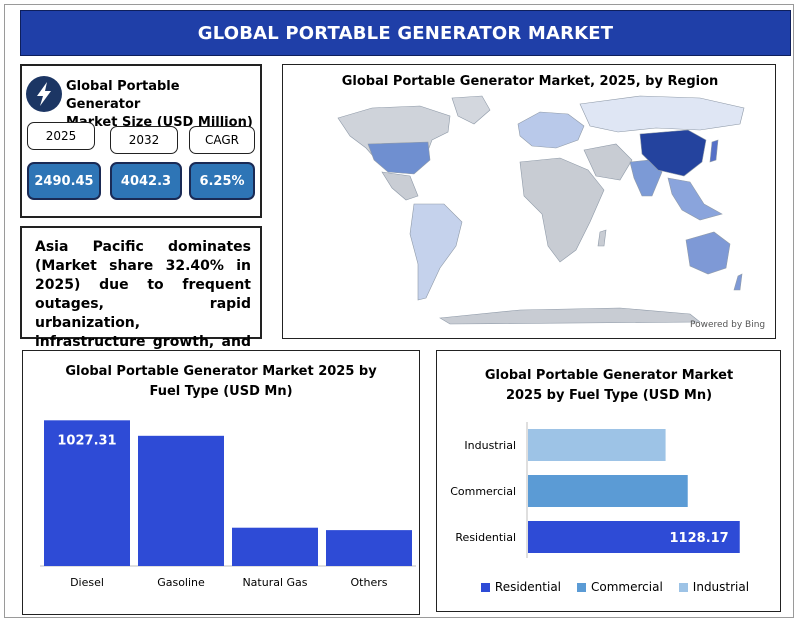 The image size is (800, 624). Describe the element at coordinates (673, 153) in the screenshot. I see `map-china` at that location.